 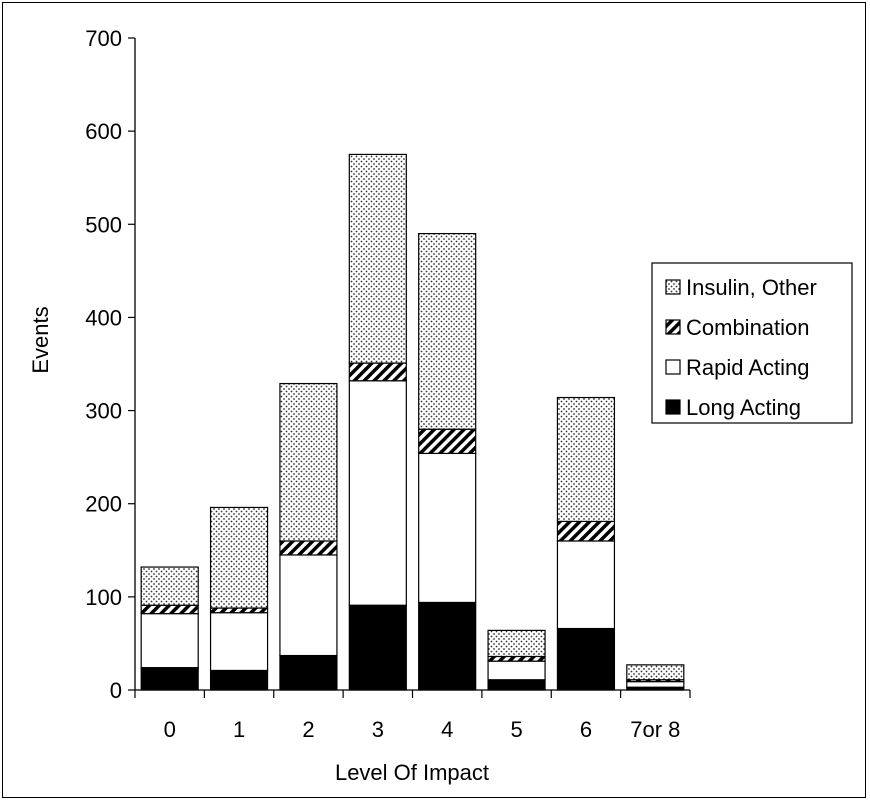 What do you see at coordinates (103, 597) in the screenshot?
I see `y-tick-label: 100` at bounding box center [103, 597].